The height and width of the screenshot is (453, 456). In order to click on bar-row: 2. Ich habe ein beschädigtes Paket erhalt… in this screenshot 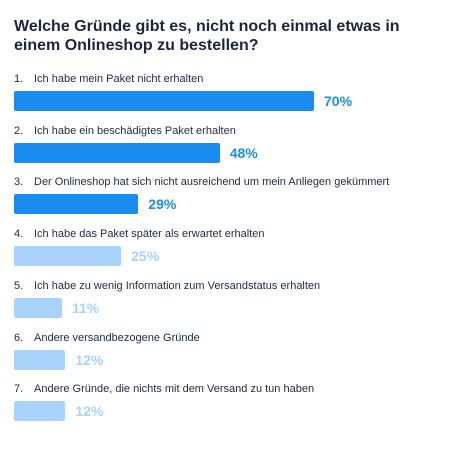, I will do `click(228, 149)`.